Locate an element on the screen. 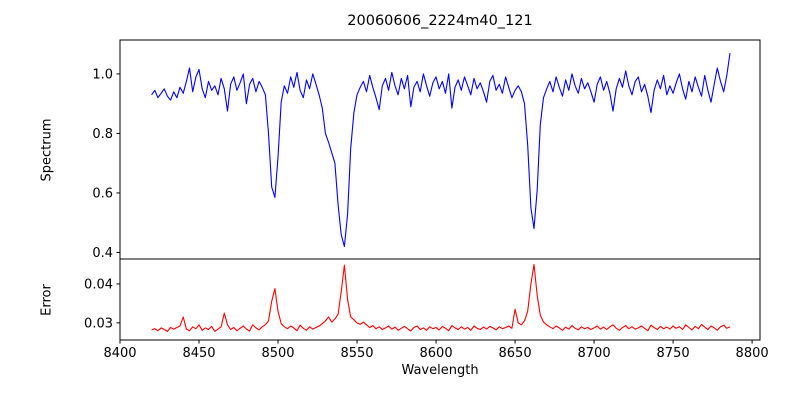 The width and height of the screenshot is (800, 400). x-axis-label: Wavelength is located at coordinates (440, 370).